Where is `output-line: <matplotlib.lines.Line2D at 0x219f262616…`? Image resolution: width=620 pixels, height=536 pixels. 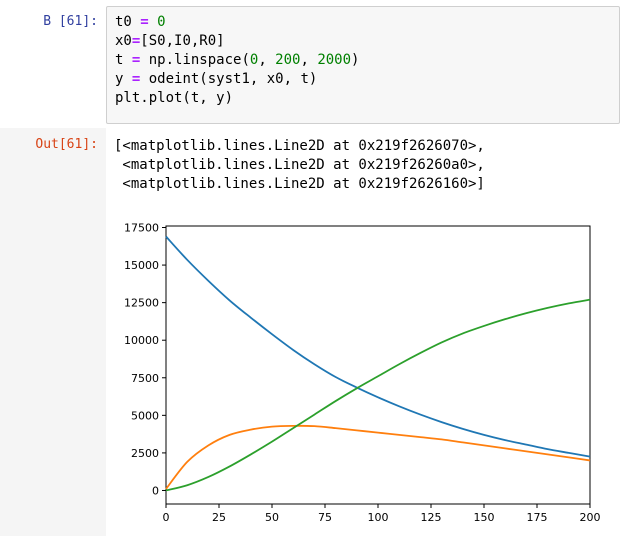 output-line: <matplotlib.lines.Line2D at 0x219f262616… is located at coordinates (299, 184).